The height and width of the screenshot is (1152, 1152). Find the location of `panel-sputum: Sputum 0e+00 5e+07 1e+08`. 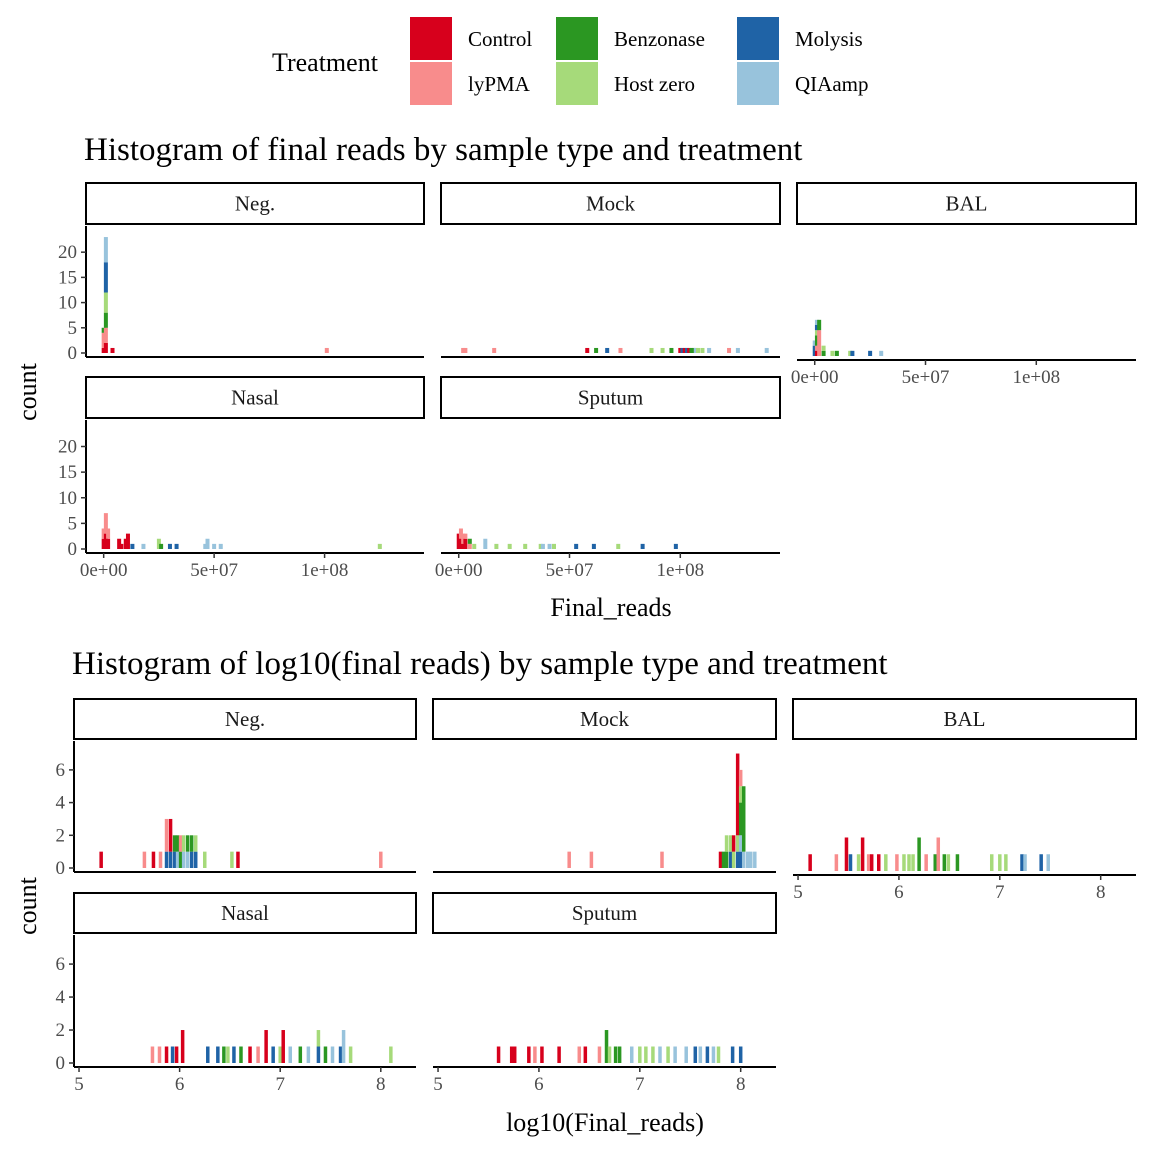

panel-sputum: Sputum 0e+00 5e+07 1e+08 is located at coordinates (608, 478).